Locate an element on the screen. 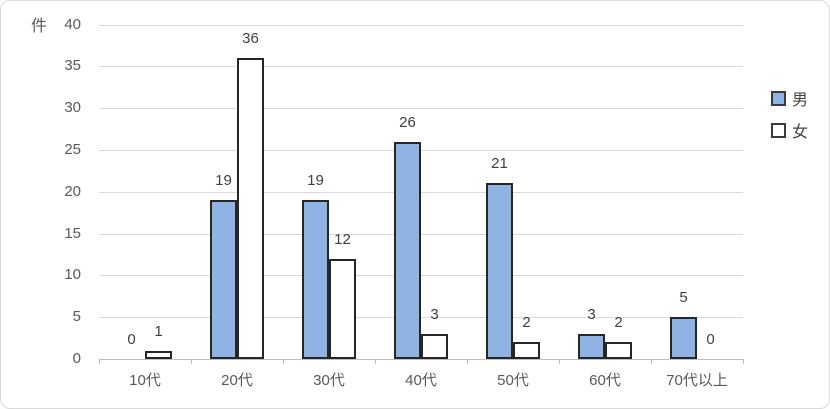  data-label-male: 5 is located at coordinates (683, 298).